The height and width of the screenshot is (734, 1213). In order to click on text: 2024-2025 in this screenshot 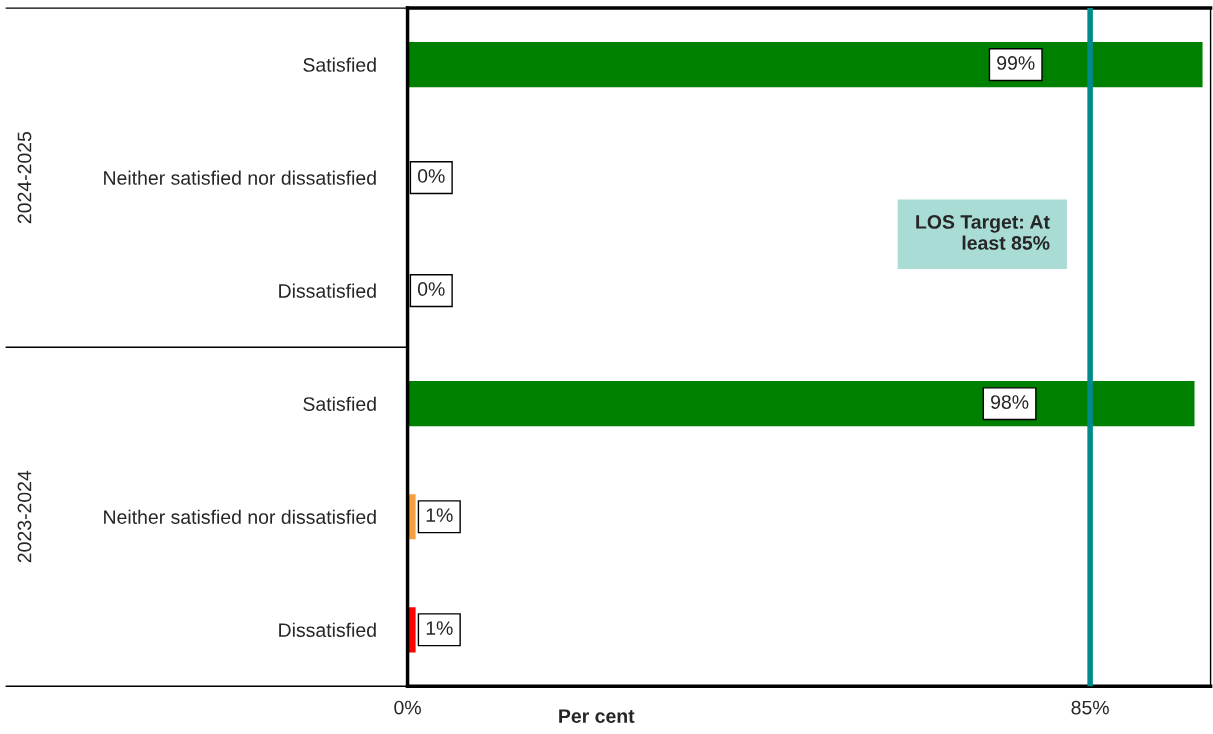, I will do `click(24, 177)`.